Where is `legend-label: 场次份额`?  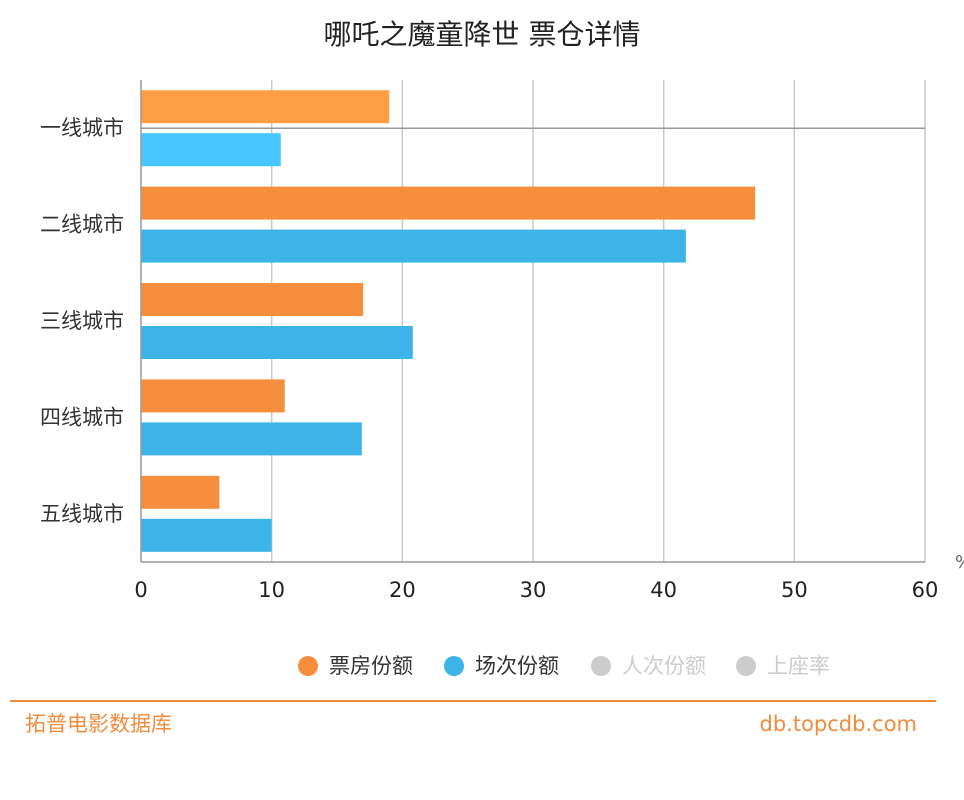
legend-label: 场次份额 is located at coordinates (517, 666).